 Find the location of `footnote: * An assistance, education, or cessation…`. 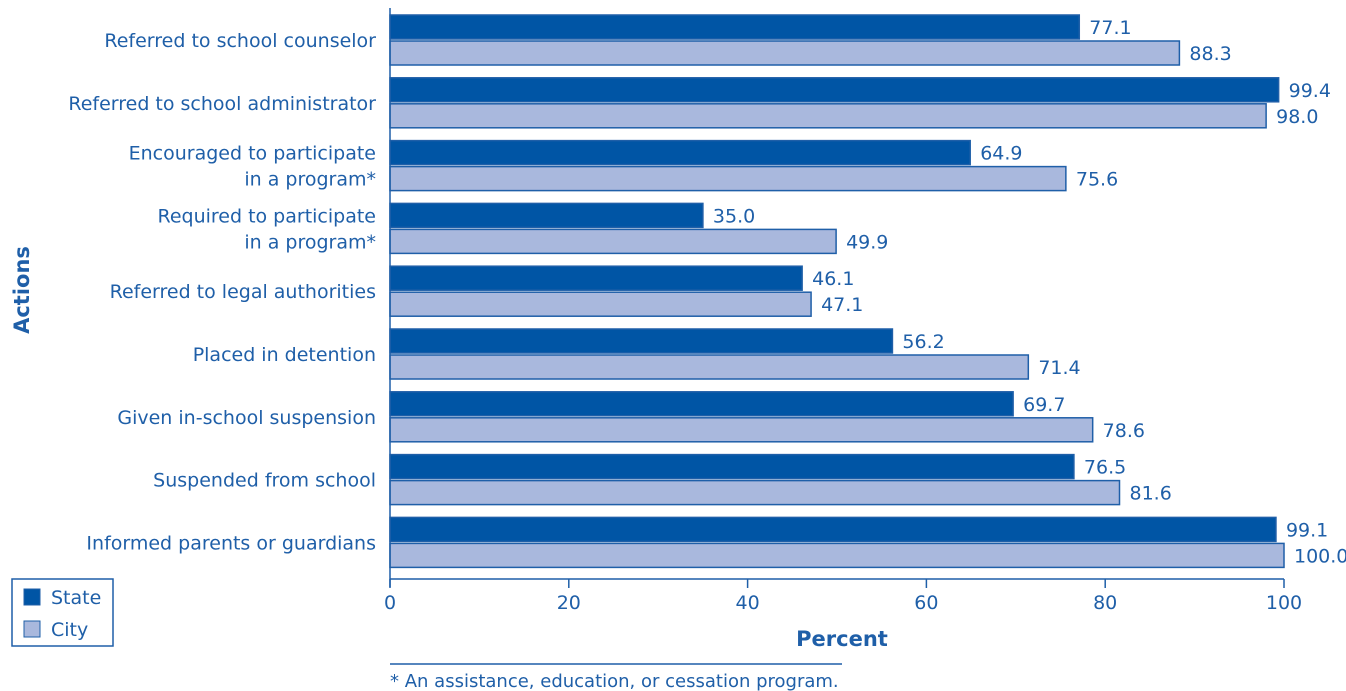

footnote: * An assistance, education, or cessation… is located at coordinates (614, 681).